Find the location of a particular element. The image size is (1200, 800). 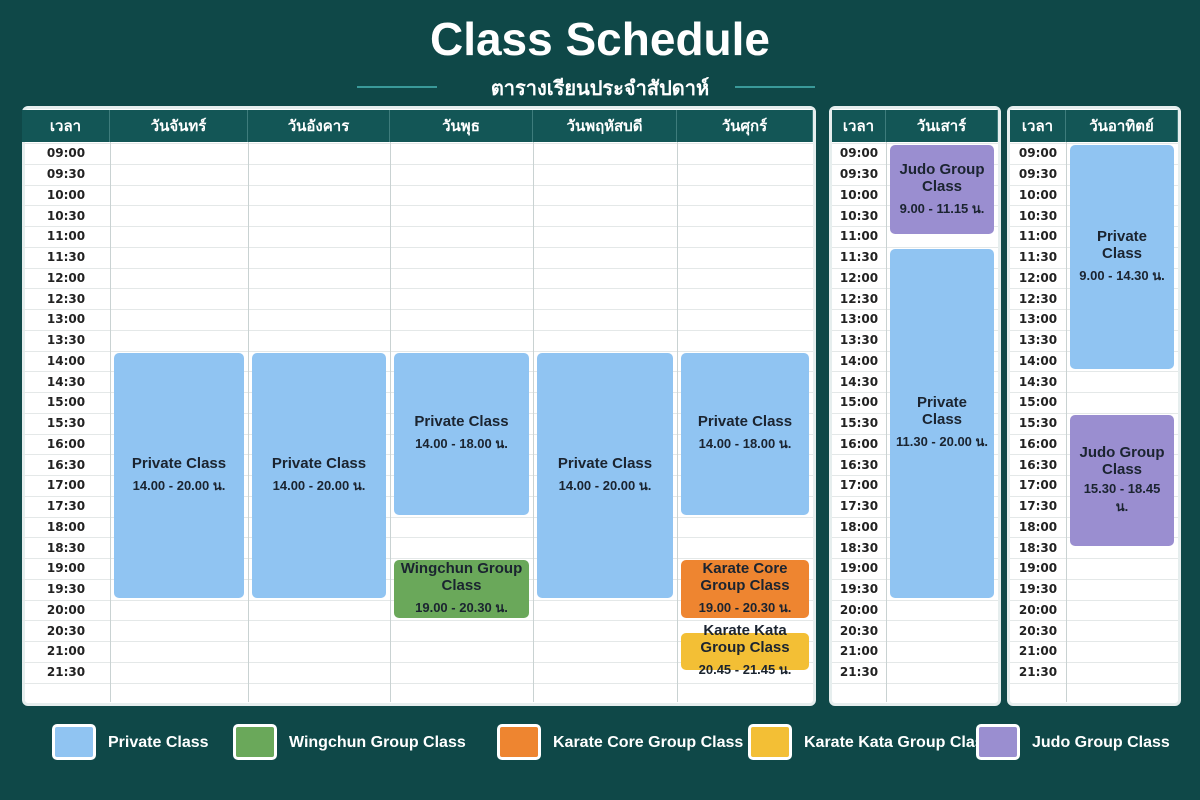

day-header: วันพฤหัสบดี is located at coordinates (605, 126).